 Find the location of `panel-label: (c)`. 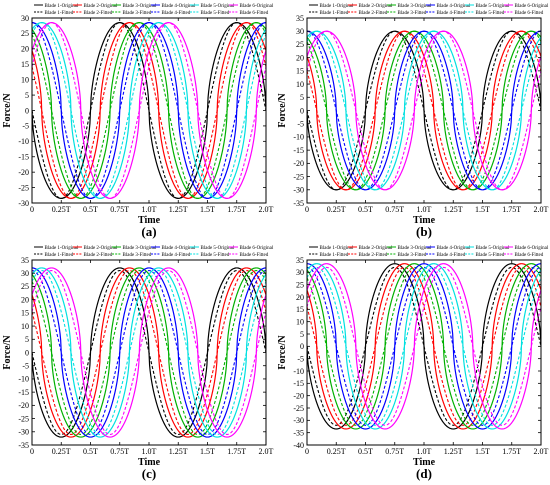

panel-label: (c) is located at coordinates (149, 473).